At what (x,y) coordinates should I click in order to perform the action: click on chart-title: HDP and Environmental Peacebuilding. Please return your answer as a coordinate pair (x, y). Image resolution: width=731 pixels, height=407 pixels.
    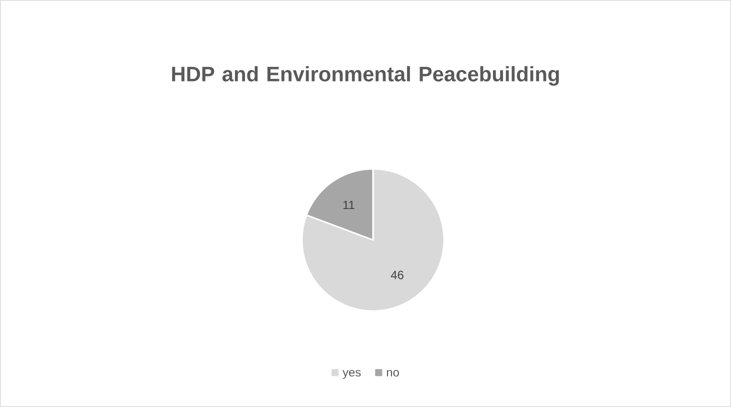
    Looking at the image, I should click on (365, 76).